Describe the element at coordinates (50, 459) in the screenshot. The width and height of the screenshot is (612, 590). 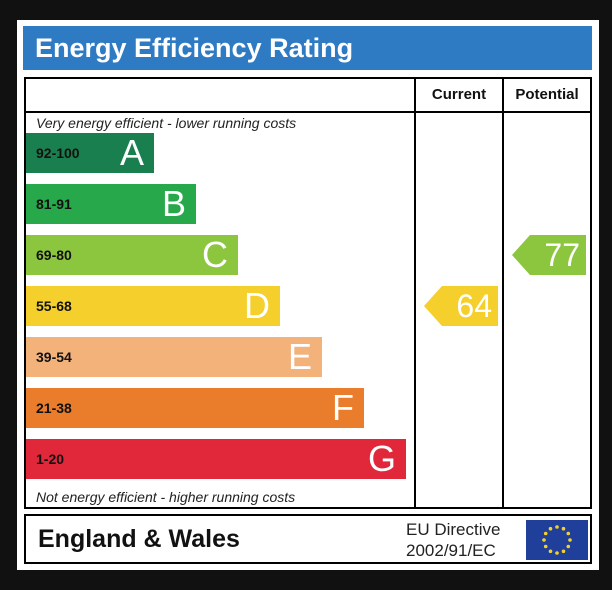
I see `band-range: 1-20` at that location.